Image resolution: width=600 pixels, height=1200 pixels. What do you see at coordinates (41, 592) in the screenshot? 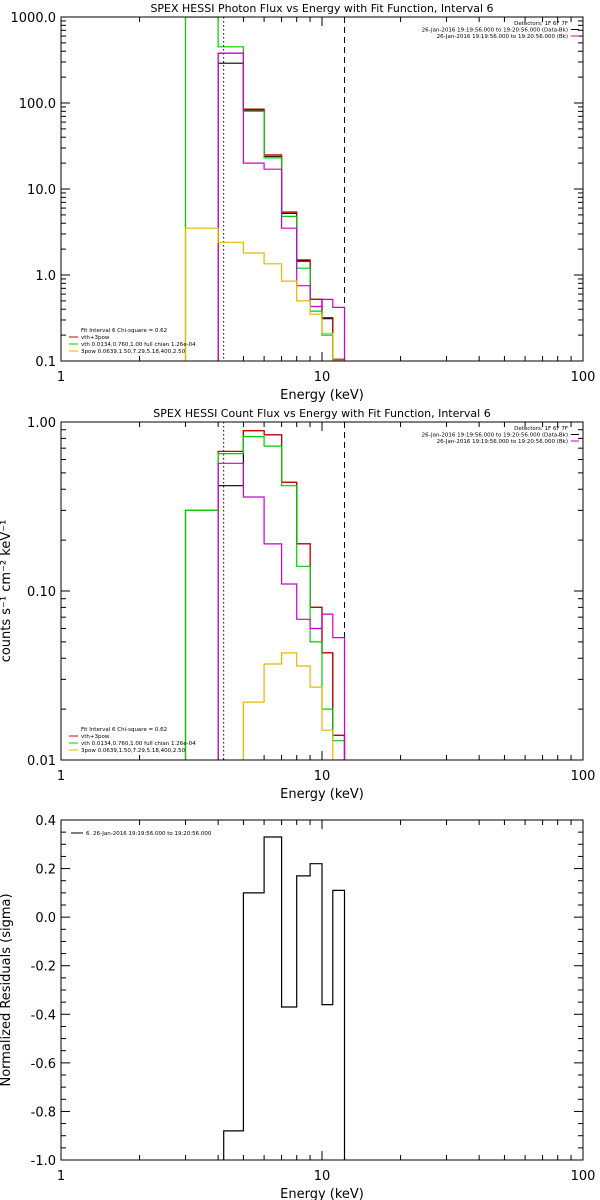
I see `y-tick-label: 0.10` at bounding box center [41, 592].